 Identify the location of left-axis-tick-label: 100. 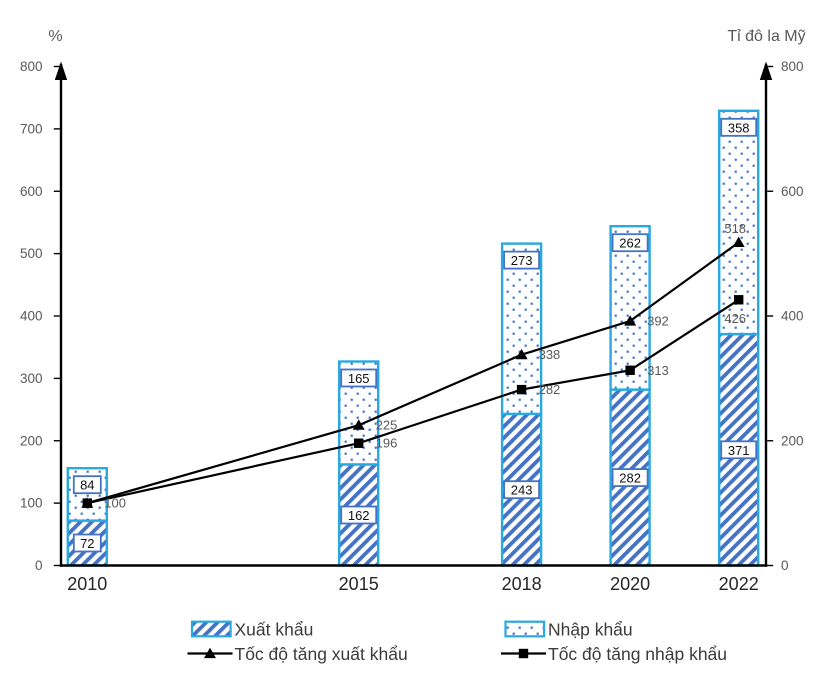
(31, 503).